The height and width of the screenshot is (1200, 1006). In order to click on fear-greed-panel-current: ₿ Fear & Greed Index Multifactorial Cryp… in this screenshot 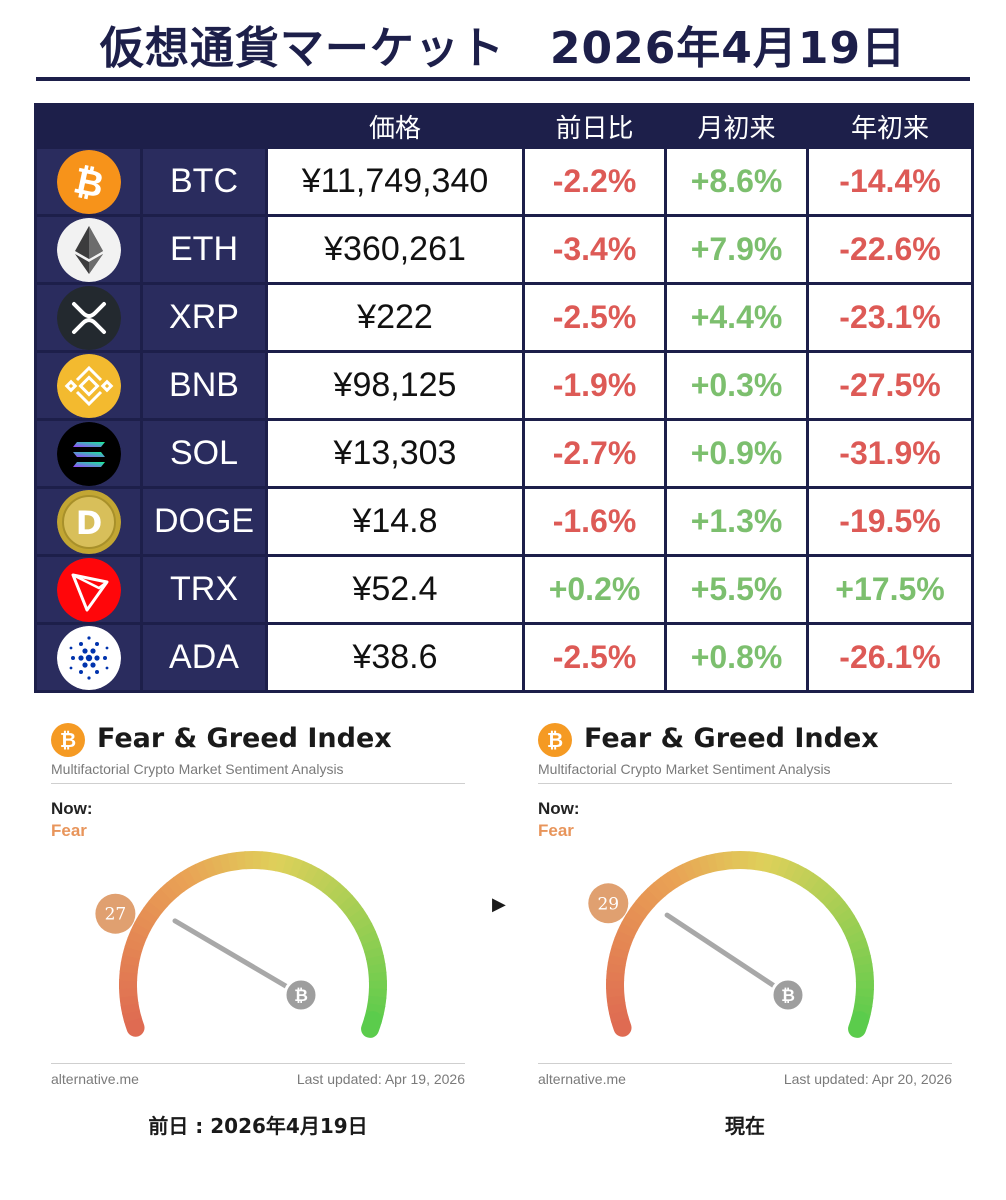, I will do `click(748, 905)`.